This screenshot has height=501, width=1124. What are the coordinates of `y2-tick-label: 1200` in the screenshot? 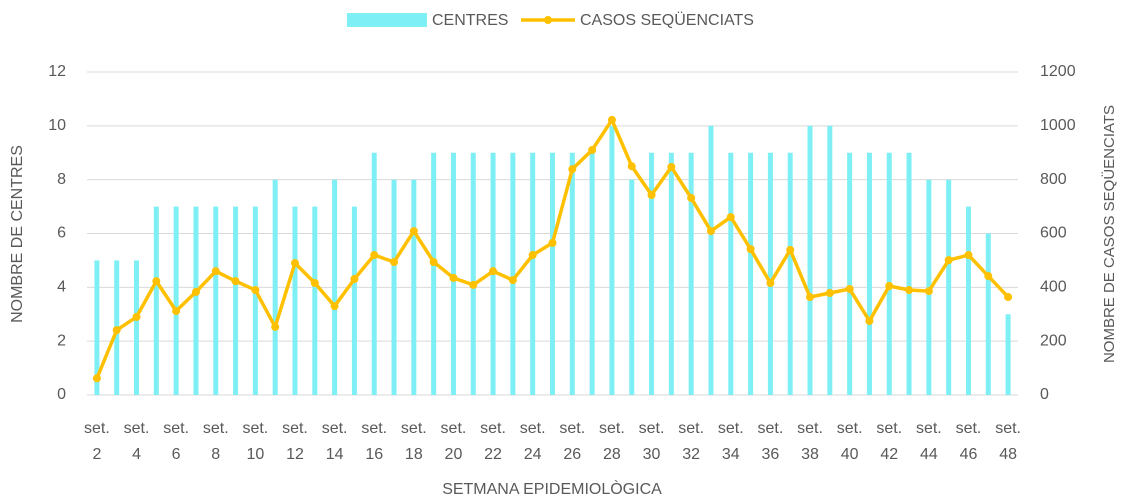 It's located at (1058, 71).